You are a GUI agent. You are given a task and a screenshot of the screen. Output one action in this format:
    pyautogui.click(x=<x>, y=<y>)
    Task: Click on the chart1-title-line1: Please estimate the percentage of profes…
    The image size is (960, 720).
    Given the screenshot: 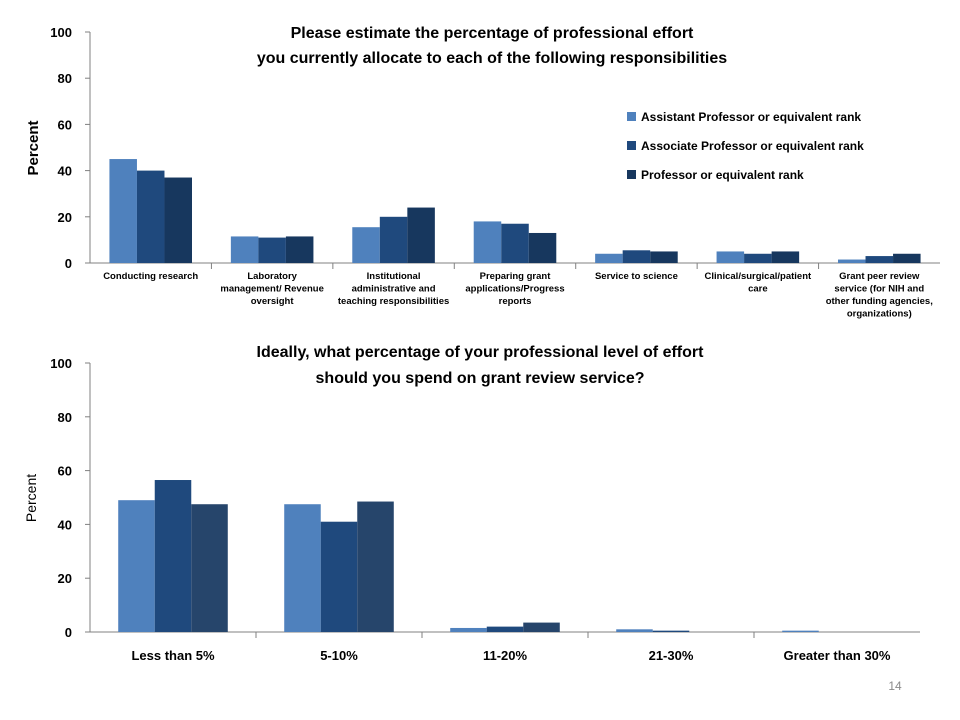 What is the action you would take?
    pyautogui.click(x=492, y=33)
    